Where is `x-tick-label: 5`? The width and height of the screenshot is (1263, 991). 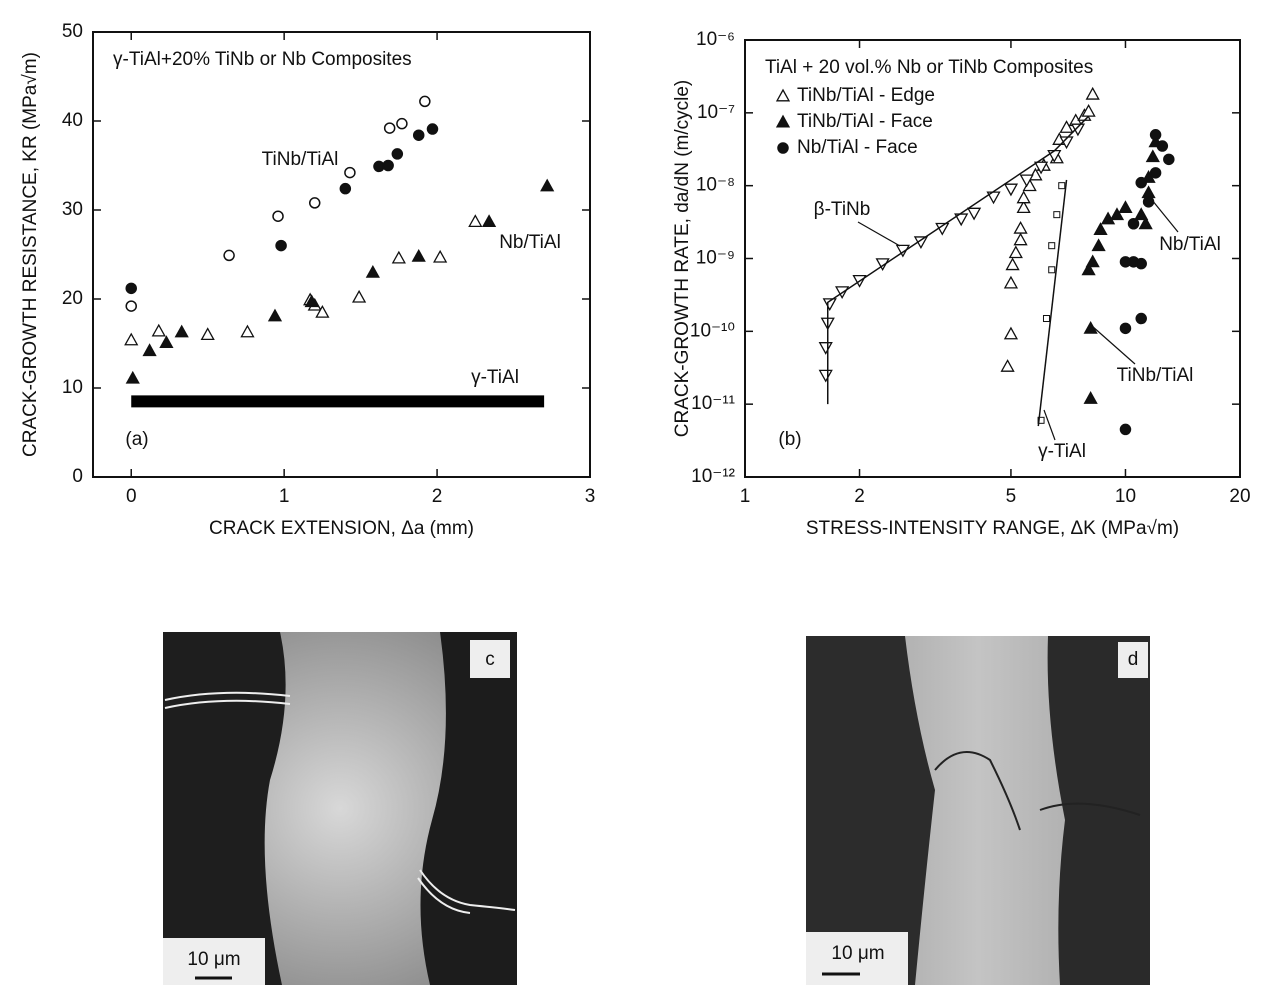 x-tick-label: 5 is located at coordinates (1011, 496).